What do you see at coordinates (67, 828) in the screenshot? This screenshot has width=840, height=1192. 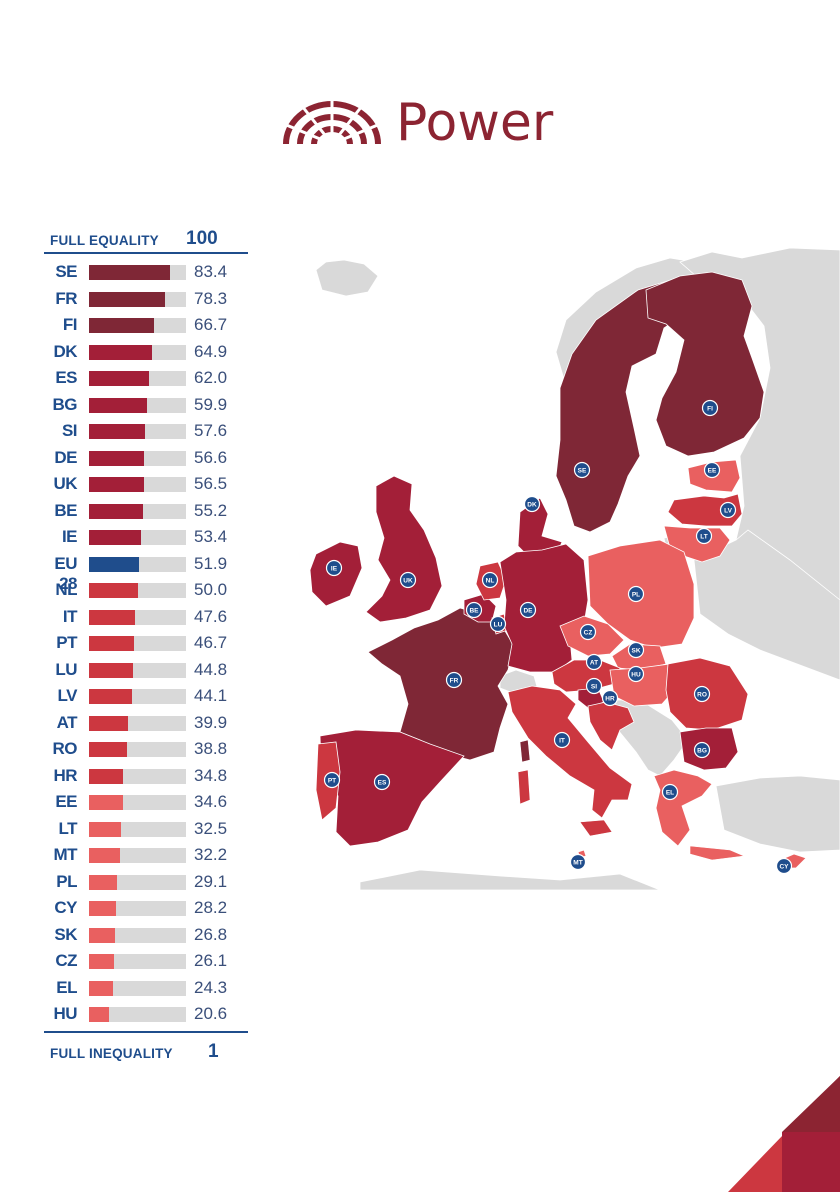 I see `country-code: LT` at bounding box center [67, 828].